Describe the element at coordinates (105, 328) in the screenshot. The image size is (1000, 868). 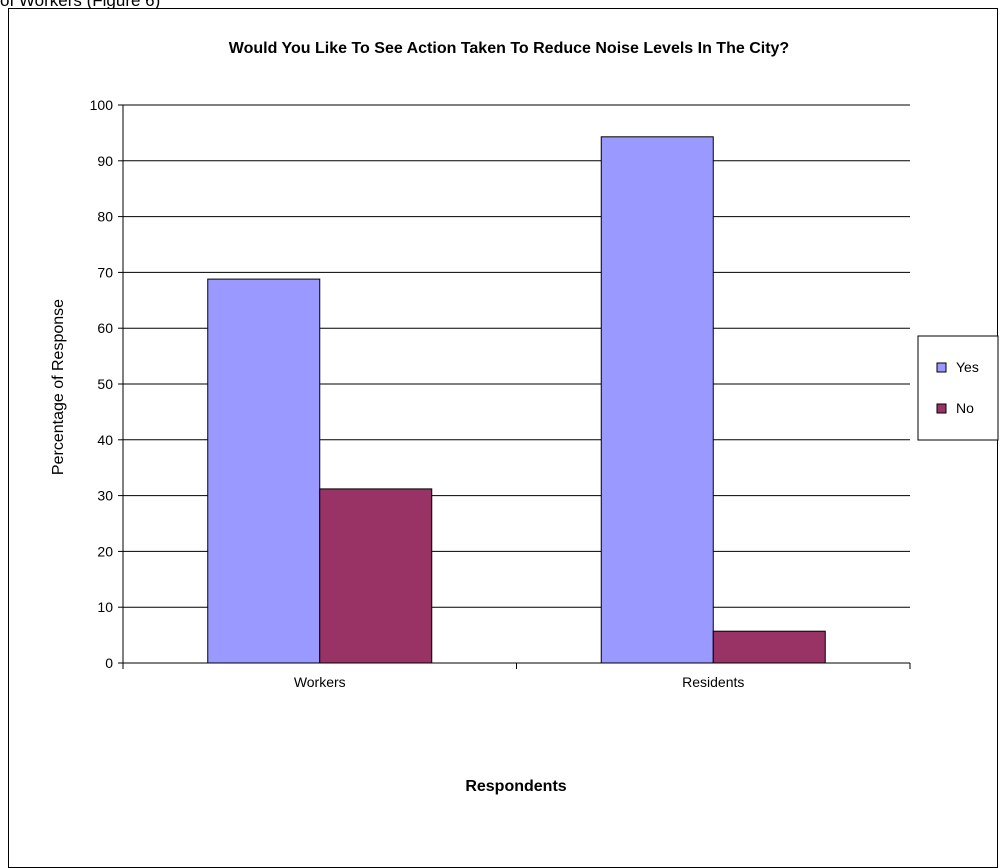
I see `y-tick-label: 60` at that location.